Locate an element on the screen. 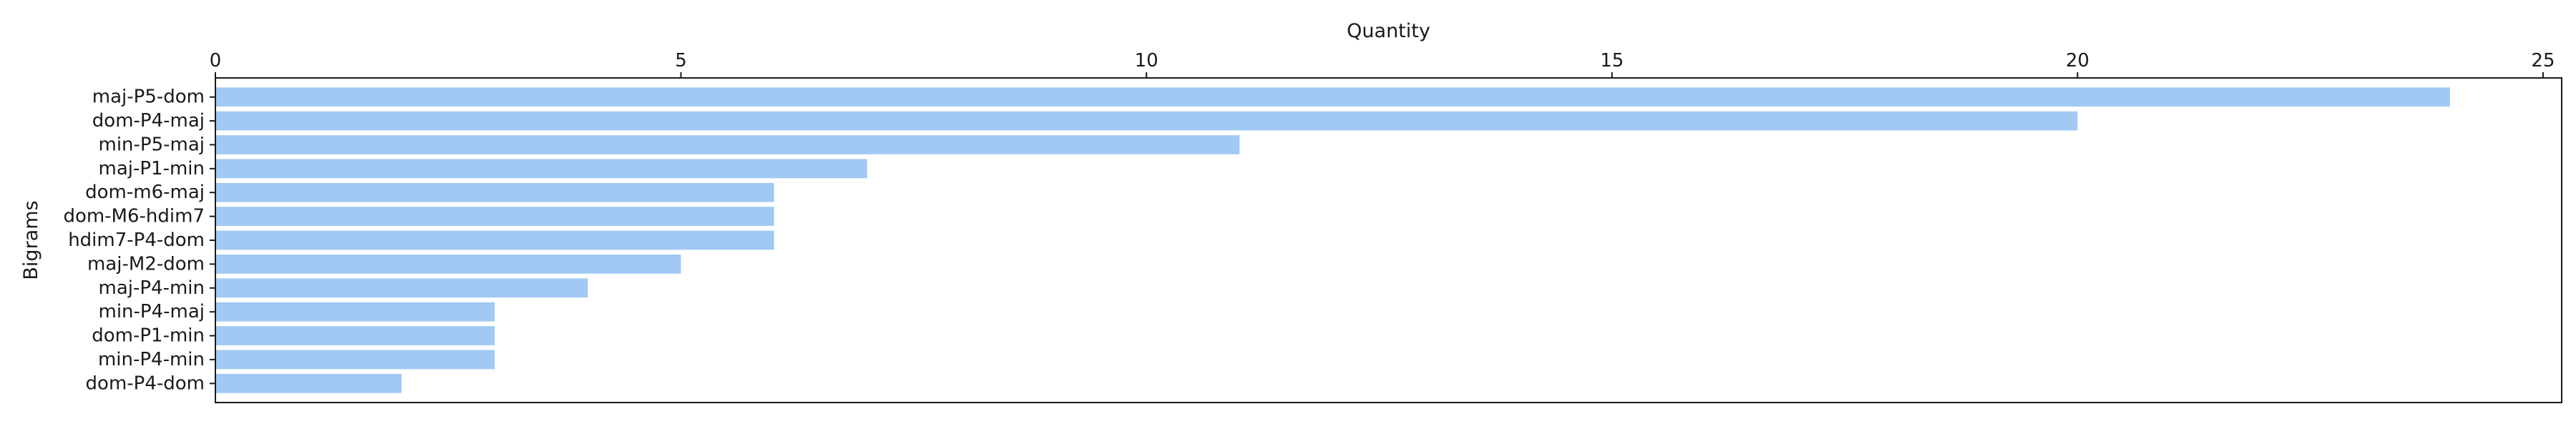 The height and width of the screenshot is (429, 2576). bar-dom-P4-dom is located at coordinates (308, 383).